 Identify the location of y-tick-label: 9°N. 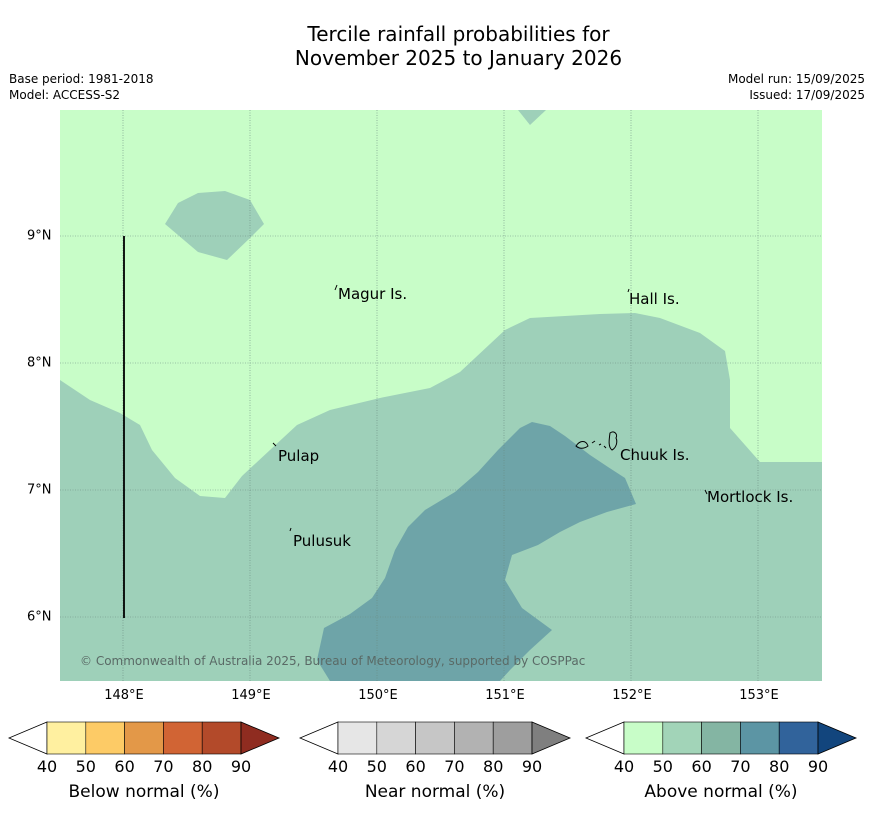
(39, 236).